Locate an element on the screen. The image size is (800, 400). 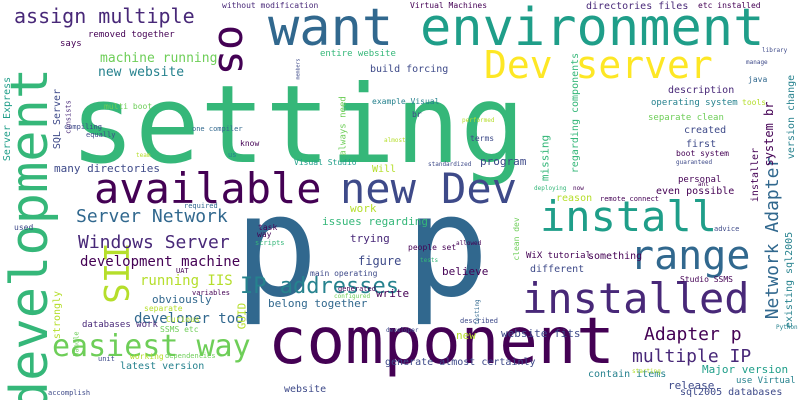
word-variables: variables is located at coordinates (211, 293).